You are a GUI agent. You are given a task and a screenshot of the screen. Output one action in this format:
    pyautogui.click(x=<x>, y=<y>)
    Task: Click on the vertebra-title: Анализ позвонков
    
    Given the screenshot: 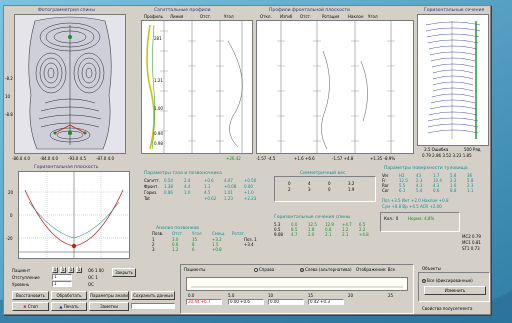 What is the action you would take?
    pyautogui.click(x=177, y=228)
    